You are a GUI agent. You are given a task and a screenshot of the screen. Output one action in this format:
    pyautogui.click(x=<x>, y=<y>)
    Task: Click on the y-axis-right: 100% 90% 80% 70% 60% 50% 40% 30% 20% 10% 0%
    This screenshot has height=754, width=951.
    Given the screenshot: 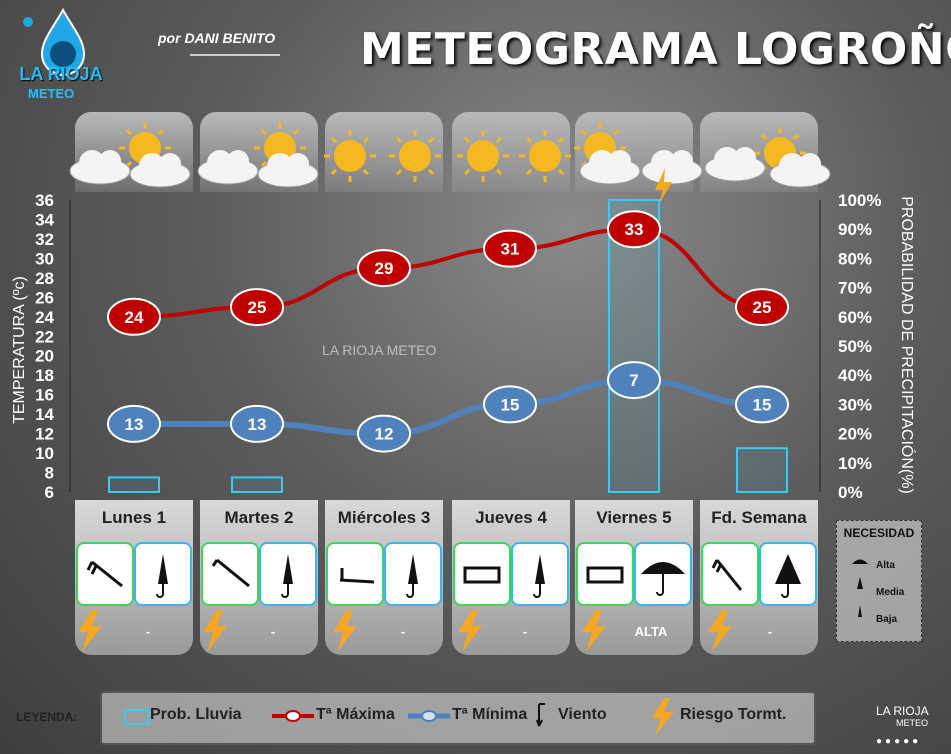 What is the action you would take?
    pyautogui.click(x=859, y=346)
    